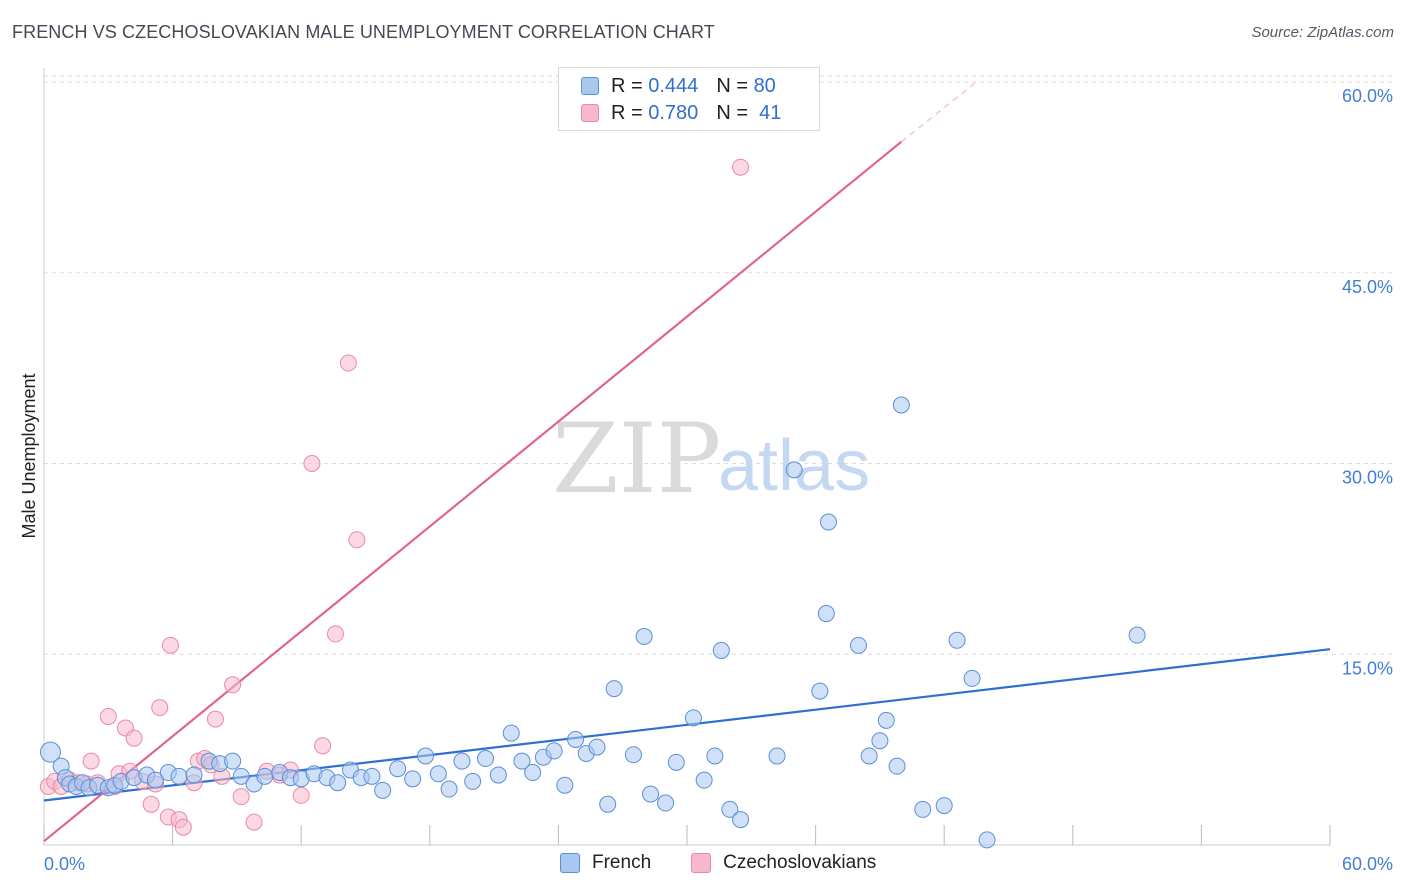  What do you see at coordinates (770, 112) in the screenshot?
I see `legend-n-value: 41` at bounding box center [770, 112].